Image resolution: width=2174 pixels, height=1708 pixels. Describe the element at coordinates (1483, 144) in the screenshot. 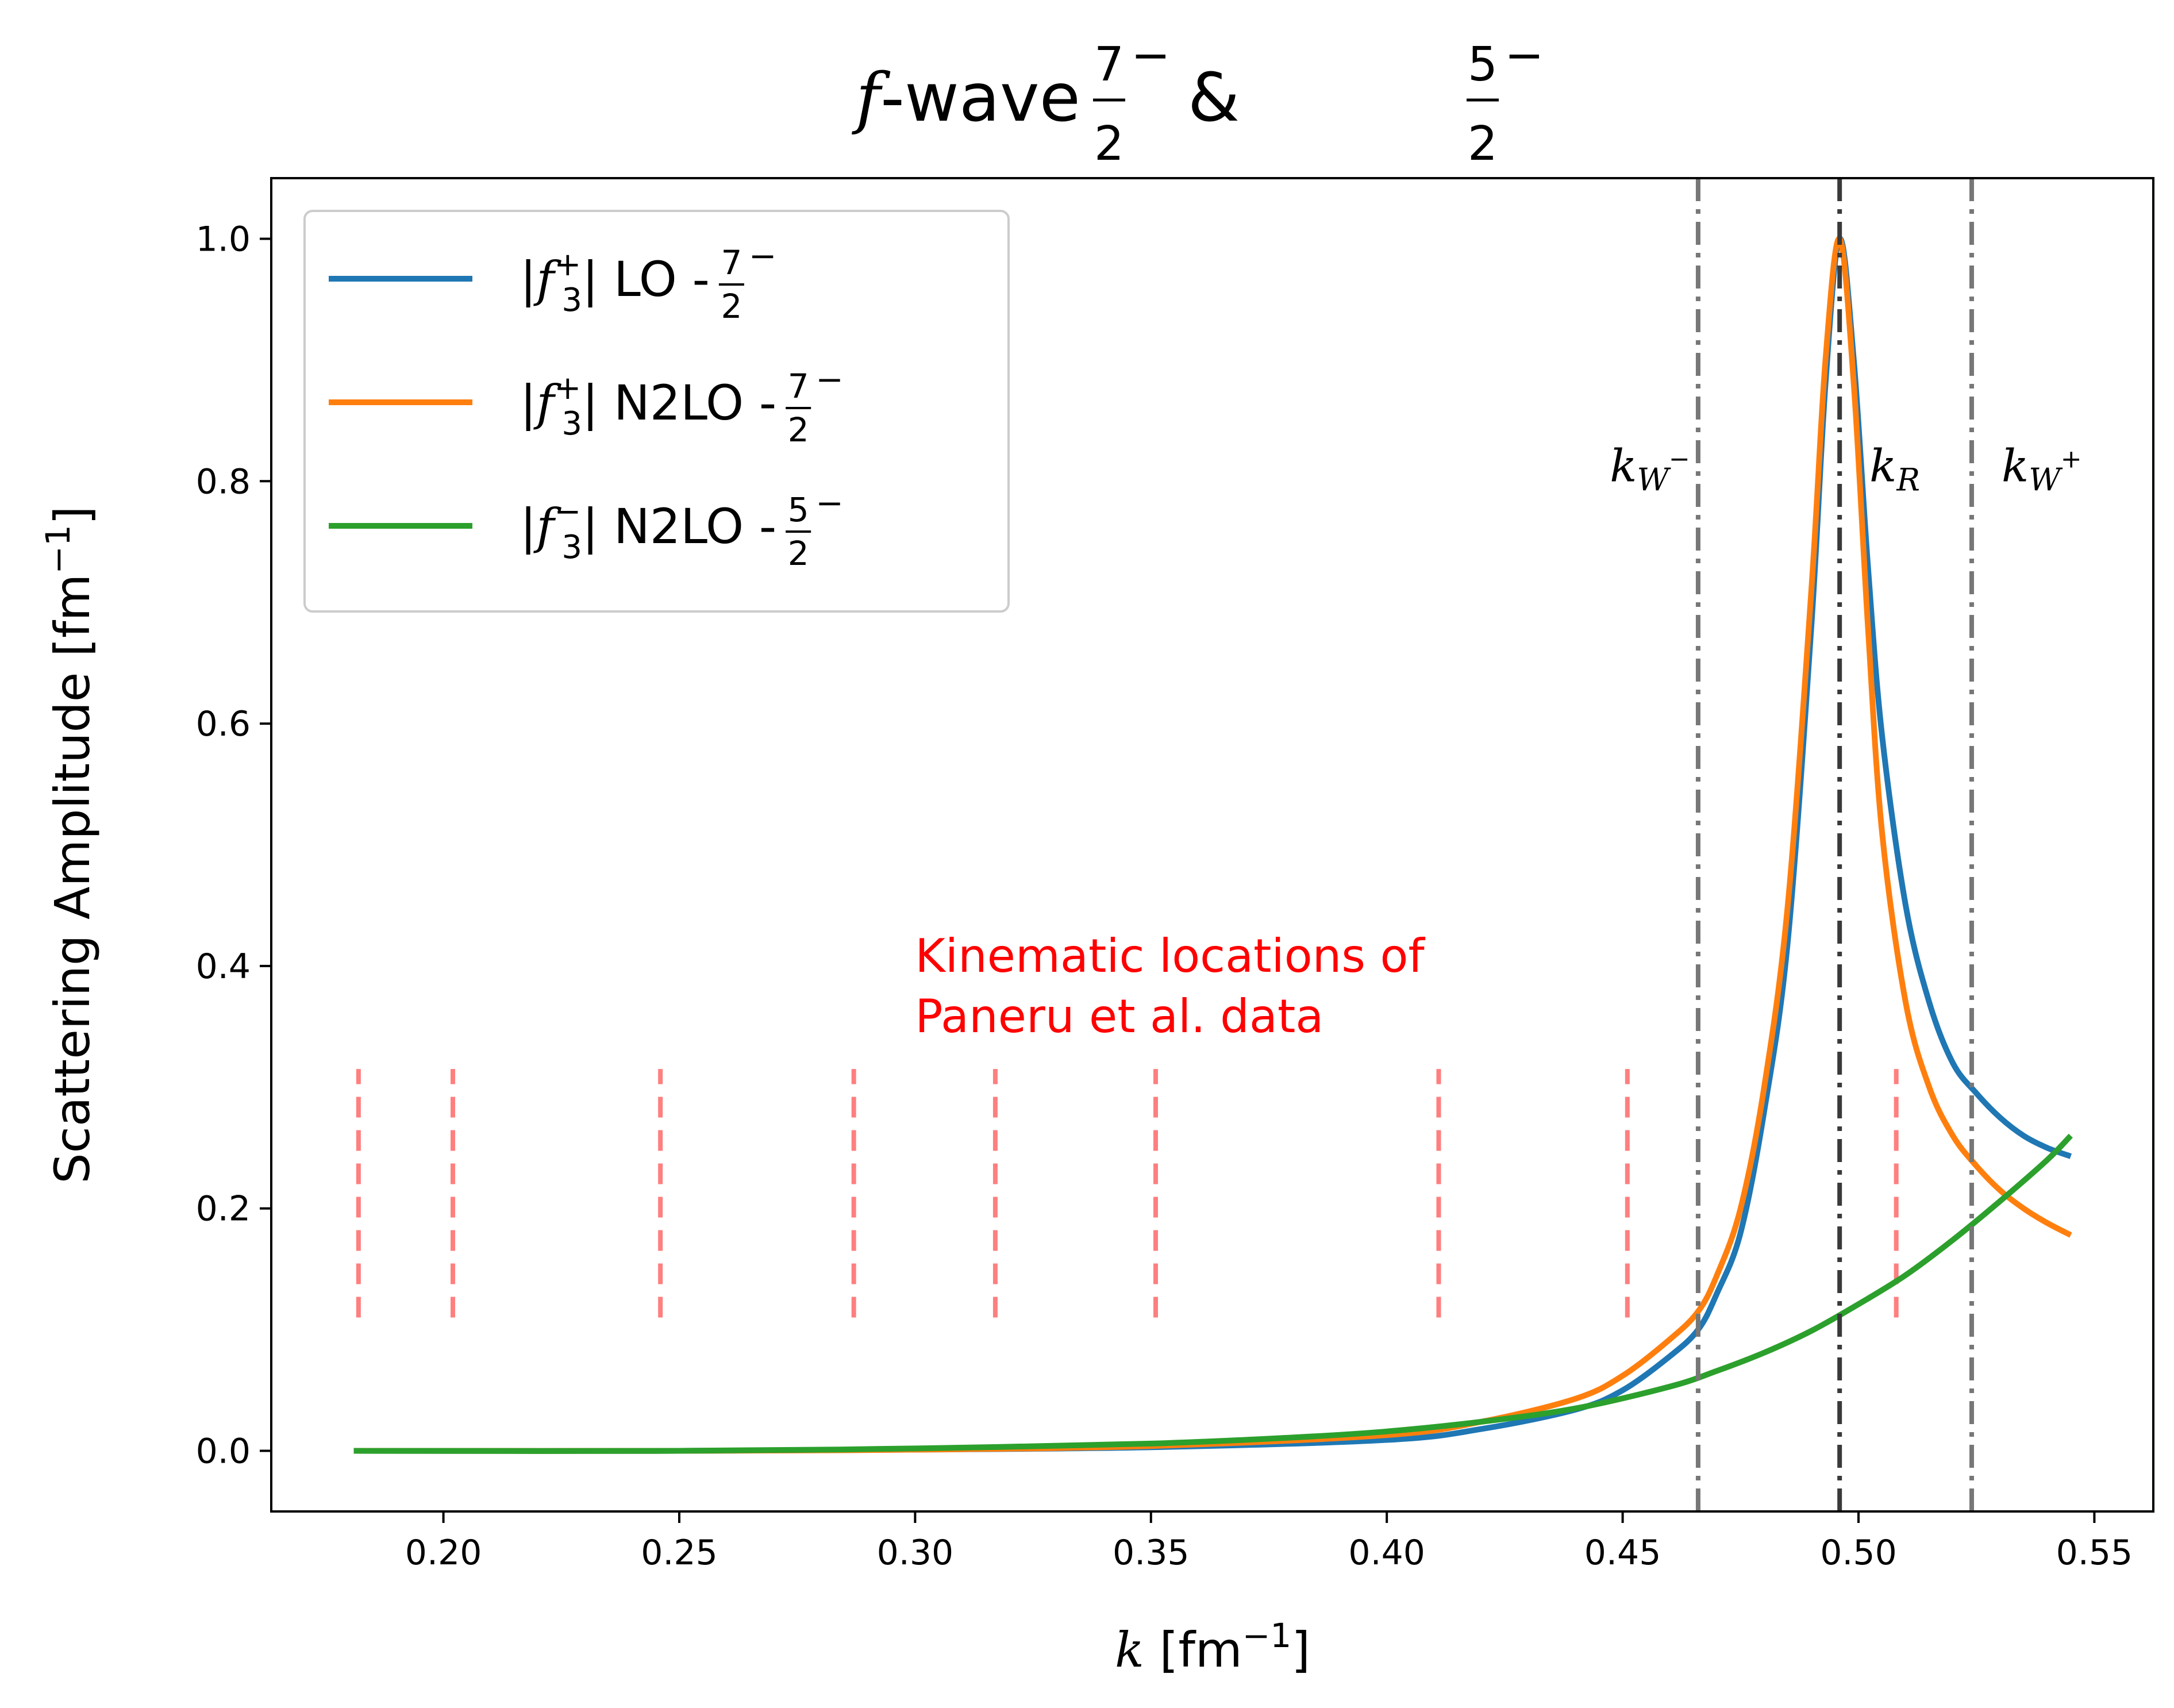

I see `title-frac2-den: 2` at that location.